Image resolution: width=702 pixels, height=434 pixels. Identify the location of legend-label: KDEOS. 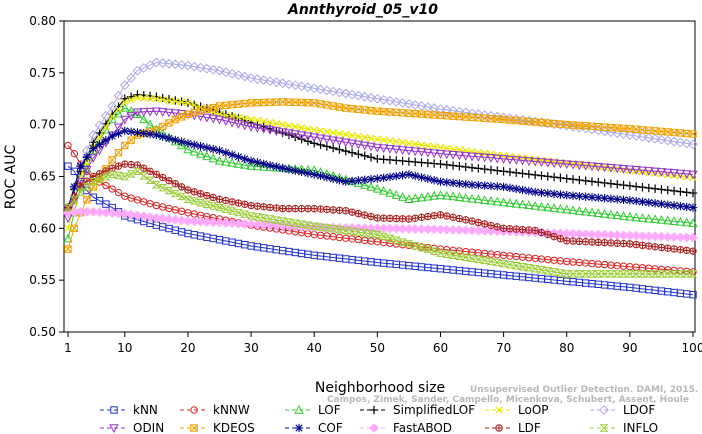
(234, 427).